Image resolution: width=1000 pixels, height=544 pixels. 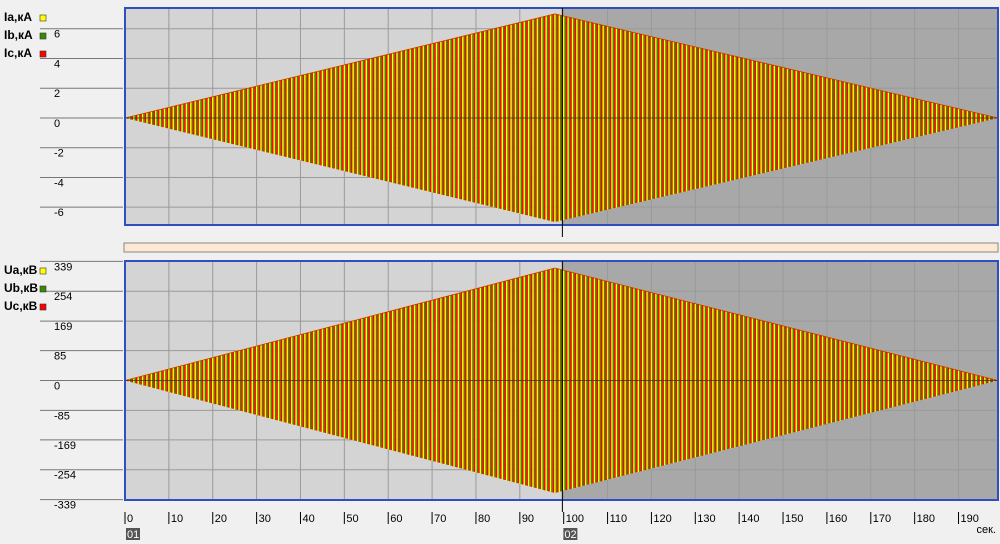 What do you see at coordinates (59, 183) in the screenshot?
I see `y-tick-label: -4` at bounding box center [59, 183].